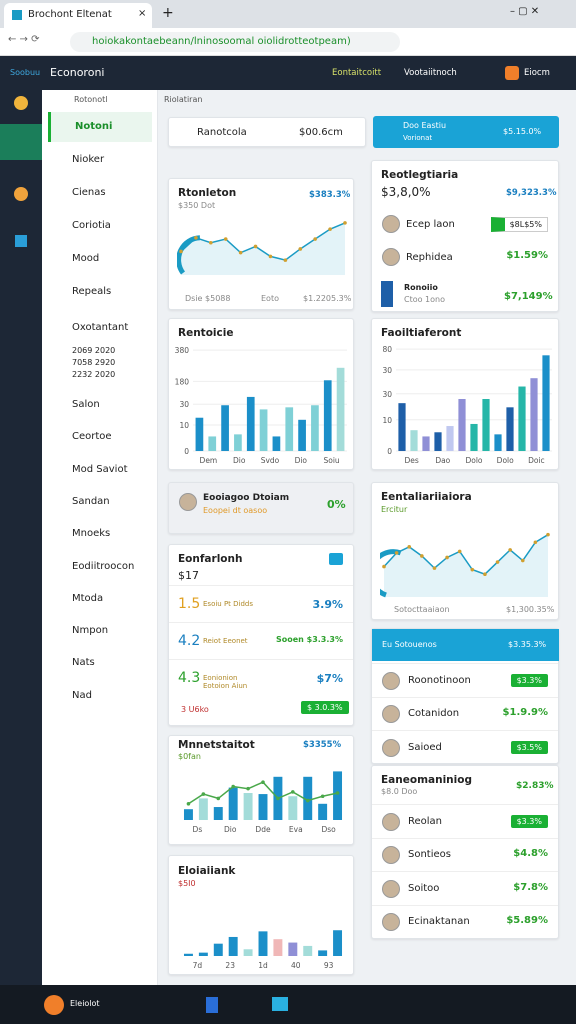 The width and height of the screenshot is (576, 1024). What do you see at coordinates (92, 437) in the screenshot?
I see `nav-label: Ceortoe` at bounding box center [92, 437].